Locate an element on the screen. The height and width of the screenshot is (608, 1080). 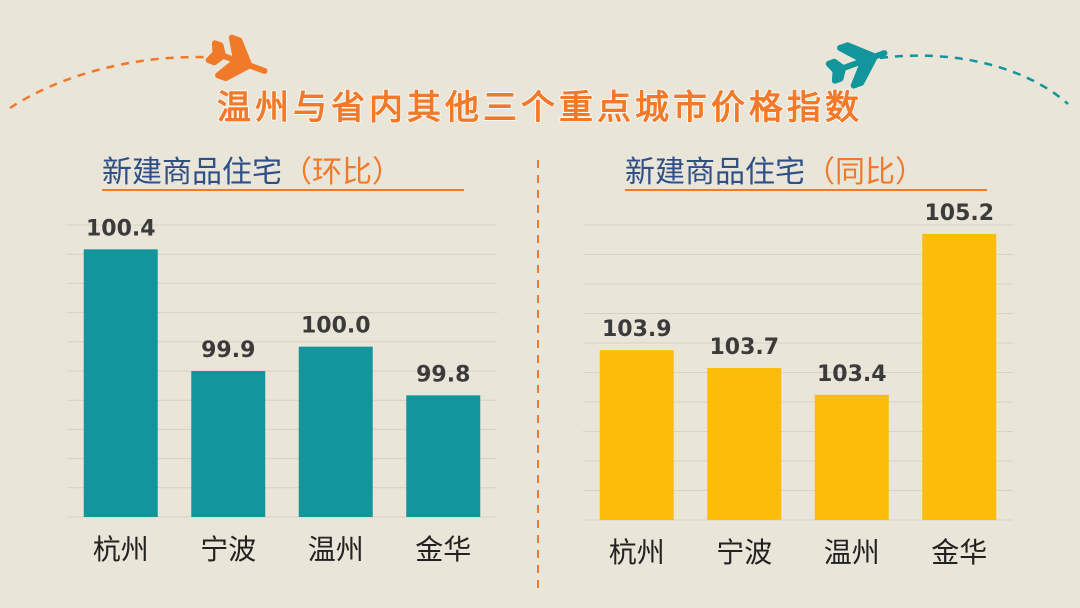
data-label: 99.9 is located at coordinates (228, 350).